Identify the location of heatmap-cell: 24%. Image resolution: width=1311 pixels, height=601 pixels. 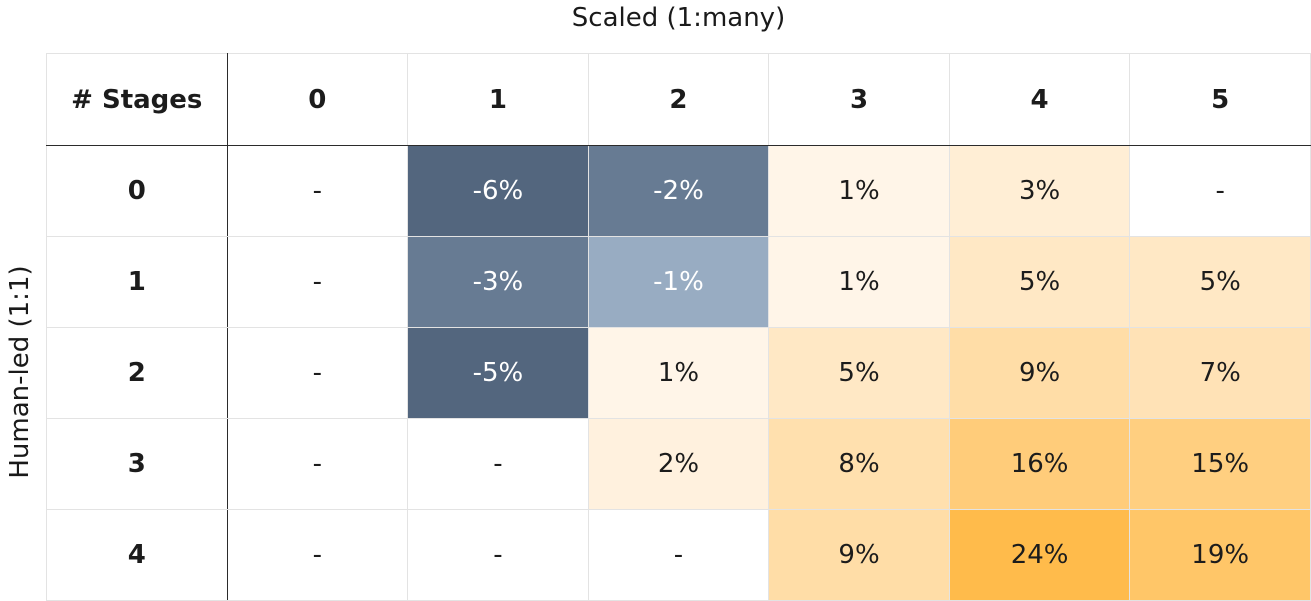
(1039, 555).